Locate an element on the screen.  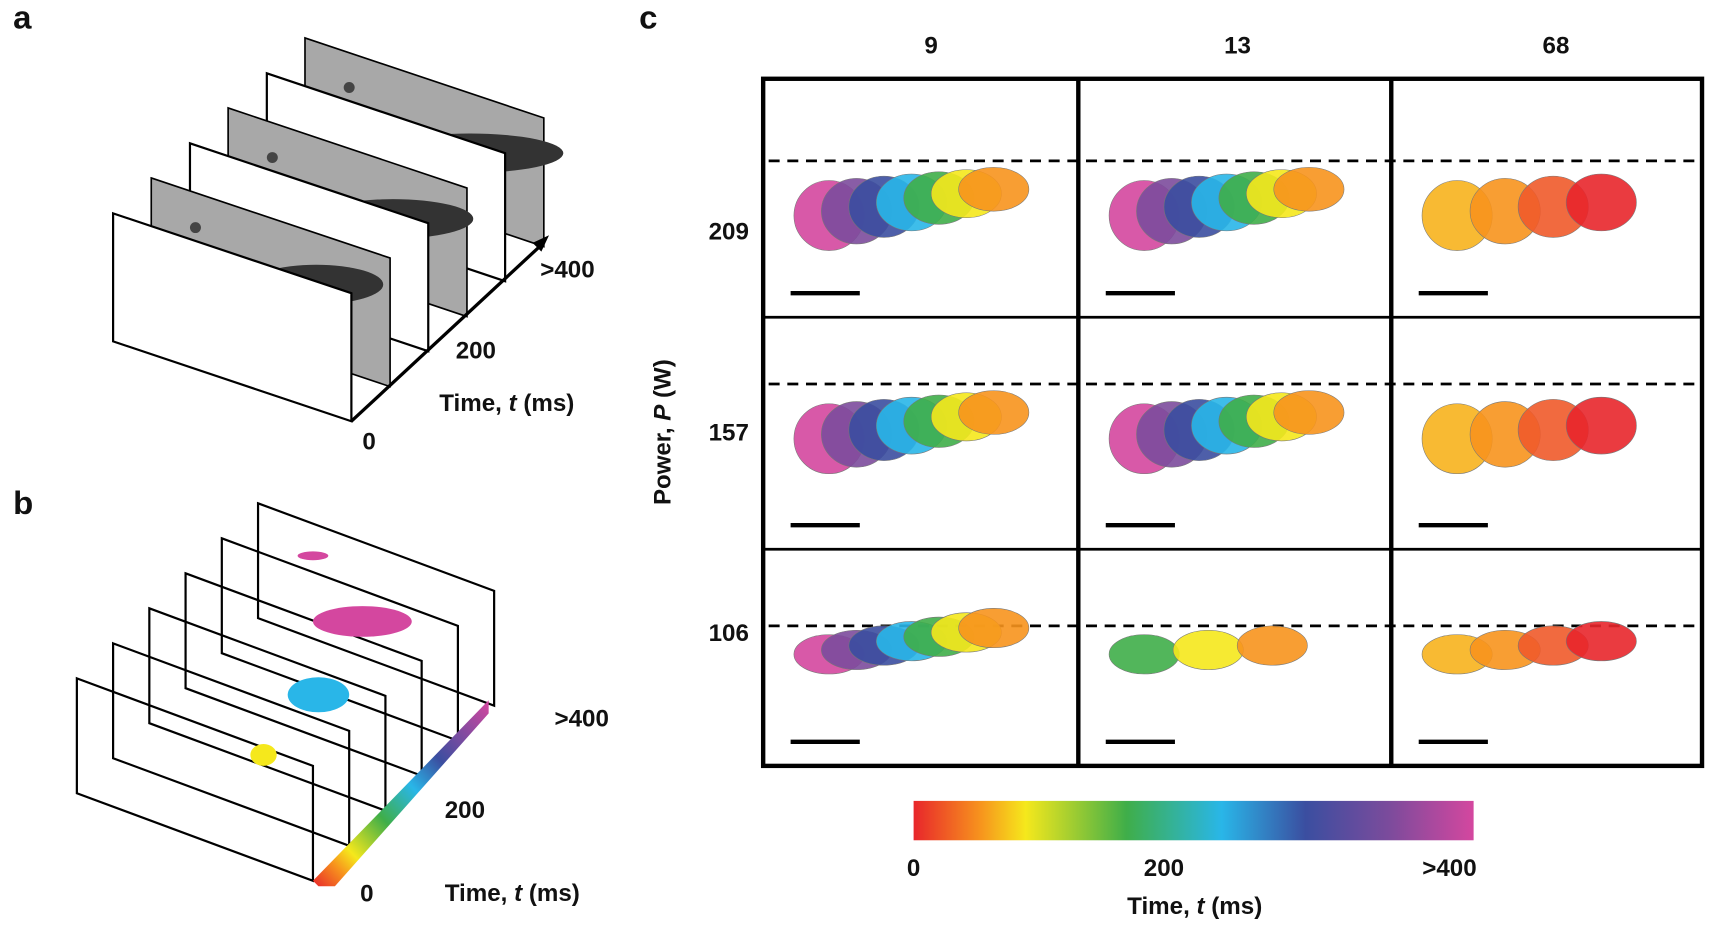
row-label: 106 is located at coordinates (729, 633).